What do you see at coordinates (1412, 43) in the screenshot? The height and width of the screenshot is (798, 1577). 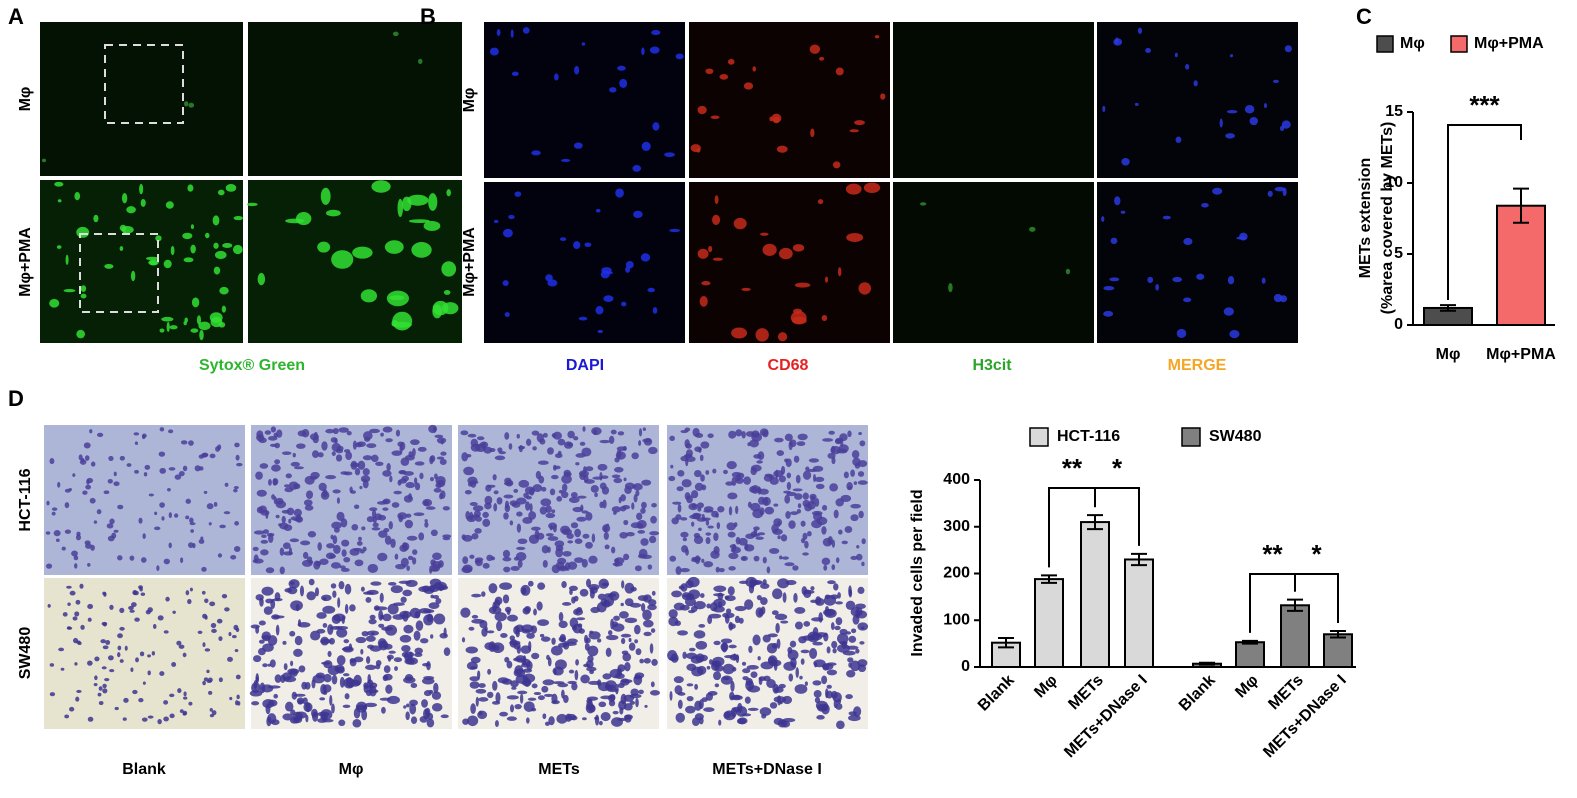 I see `legend-label: Mφ` at bounding box center [1412, 43].